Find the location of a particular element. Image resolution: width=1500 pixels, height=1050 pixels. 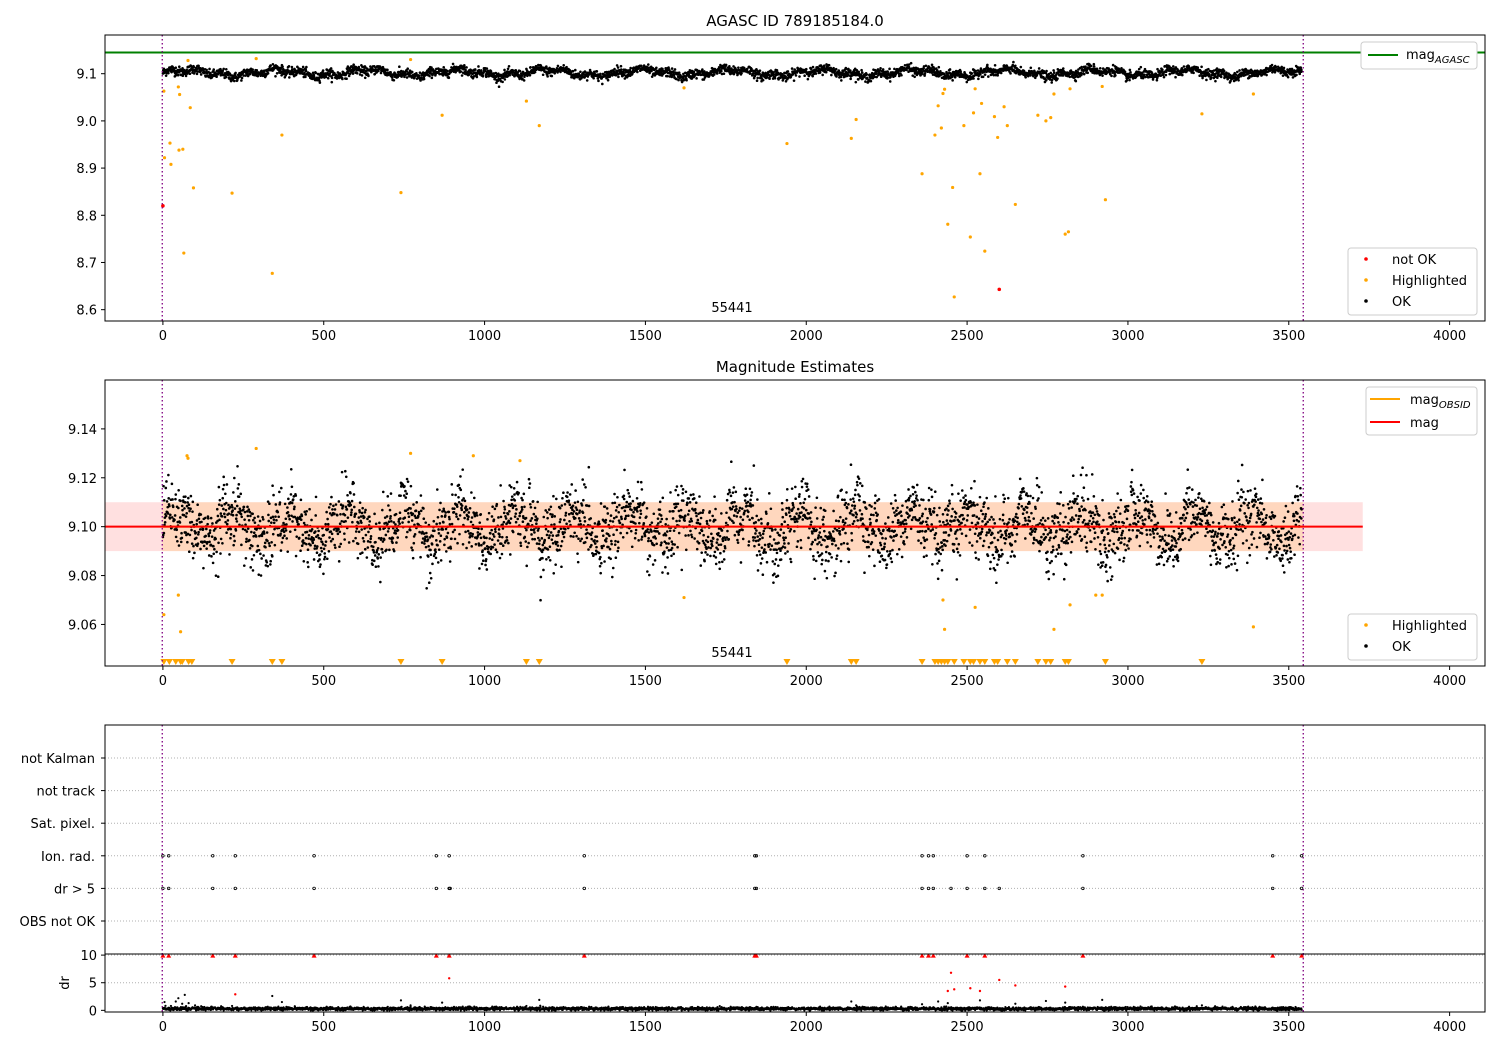

agasc-legend-top: magAGASC is located at coordinates (1419, 55).